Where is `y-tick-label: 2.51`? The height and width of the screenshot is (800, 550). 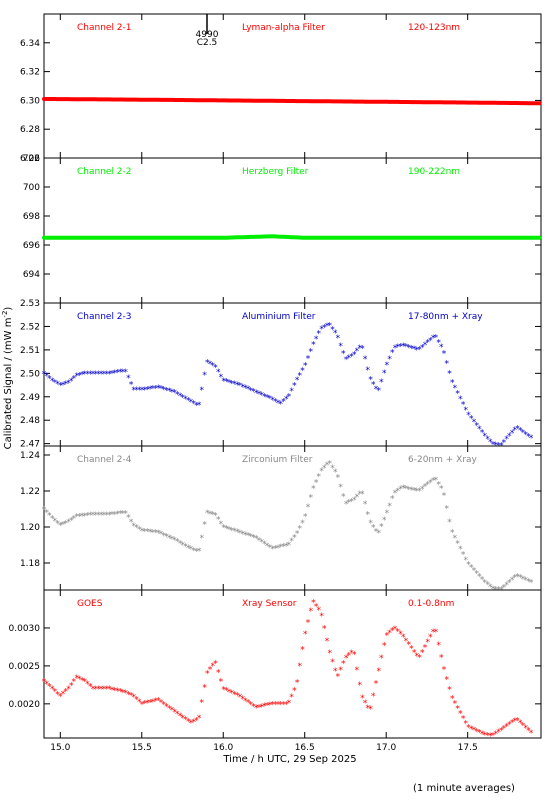
y-tick-label: 2.51 is located at coordinates (30, 351).